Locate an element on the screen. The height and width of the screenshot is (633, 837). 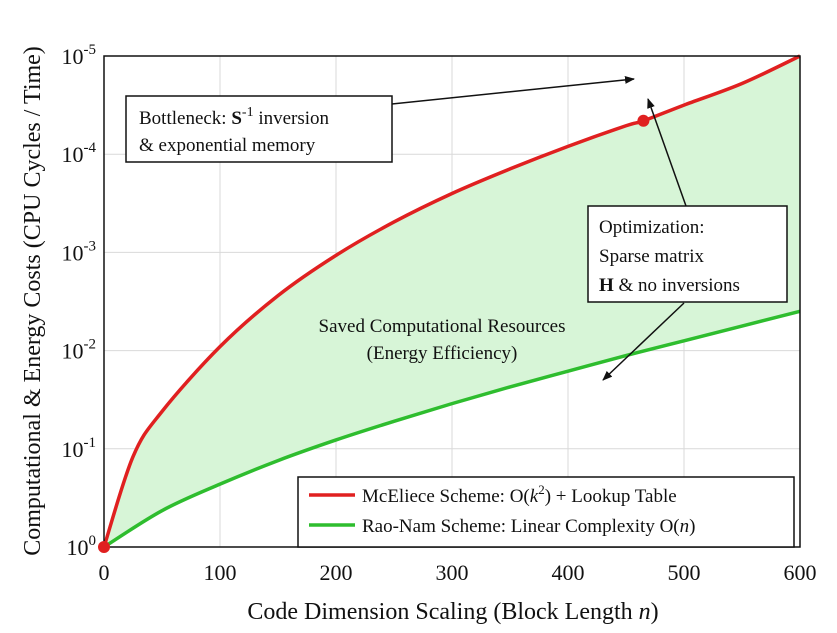
y-tick-label: 10⁰ is located at coordinates (82, 546).